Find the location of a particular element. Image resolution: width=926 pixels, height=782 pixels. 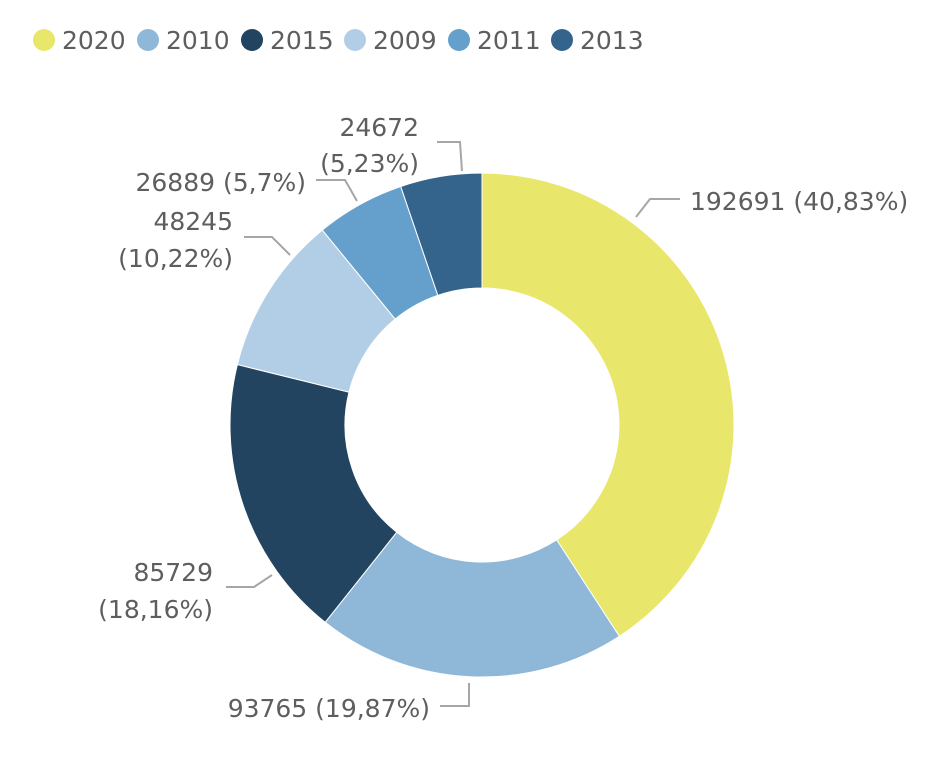

slice-2010 is located at coordinates (472, 604).